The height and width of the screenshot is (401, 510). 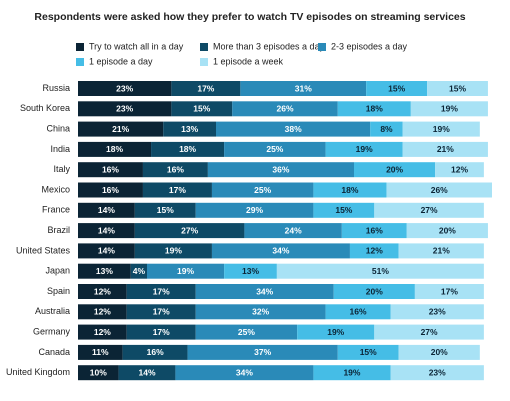 I want to click on y-tick-label: Japan, so click(x=57, y=271).